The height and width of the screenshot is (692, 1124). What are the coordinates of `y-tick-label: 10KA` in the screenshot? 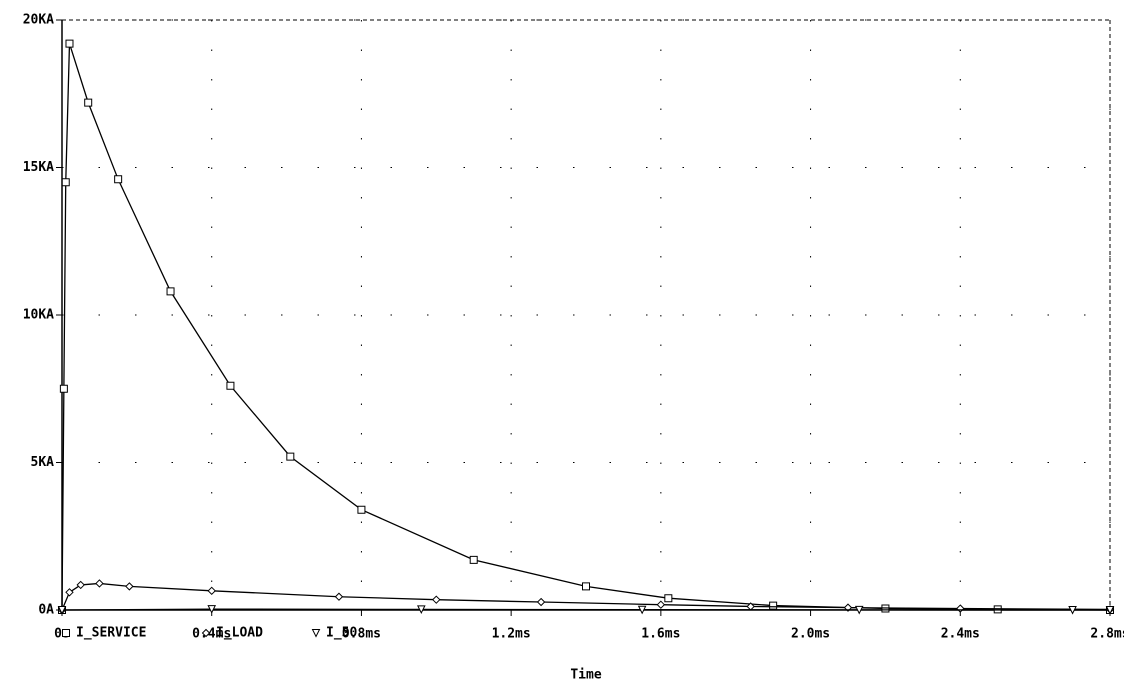 It's located at (38, 315).